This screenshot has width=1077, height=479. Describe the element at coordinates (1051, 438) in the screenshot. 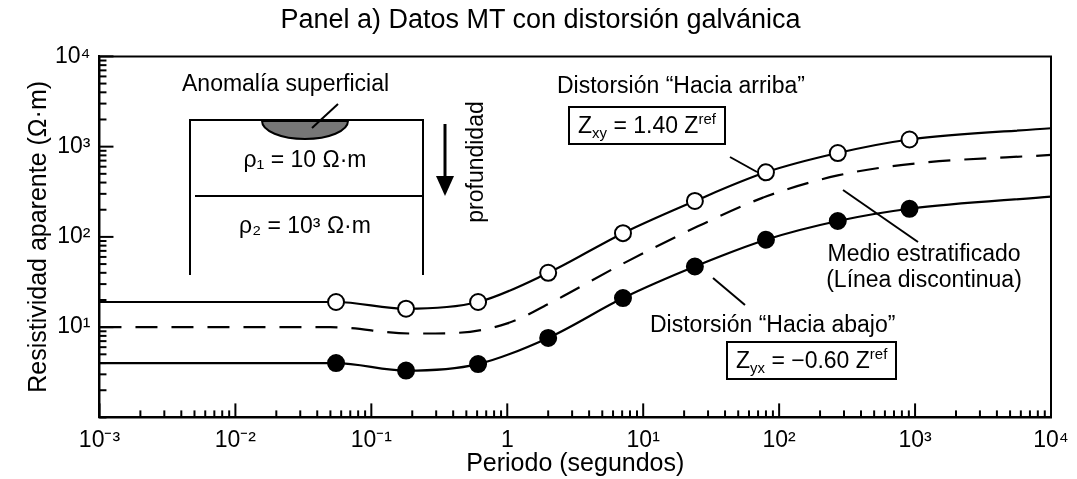

I see `x-tick-label: 10⁴` at that location.